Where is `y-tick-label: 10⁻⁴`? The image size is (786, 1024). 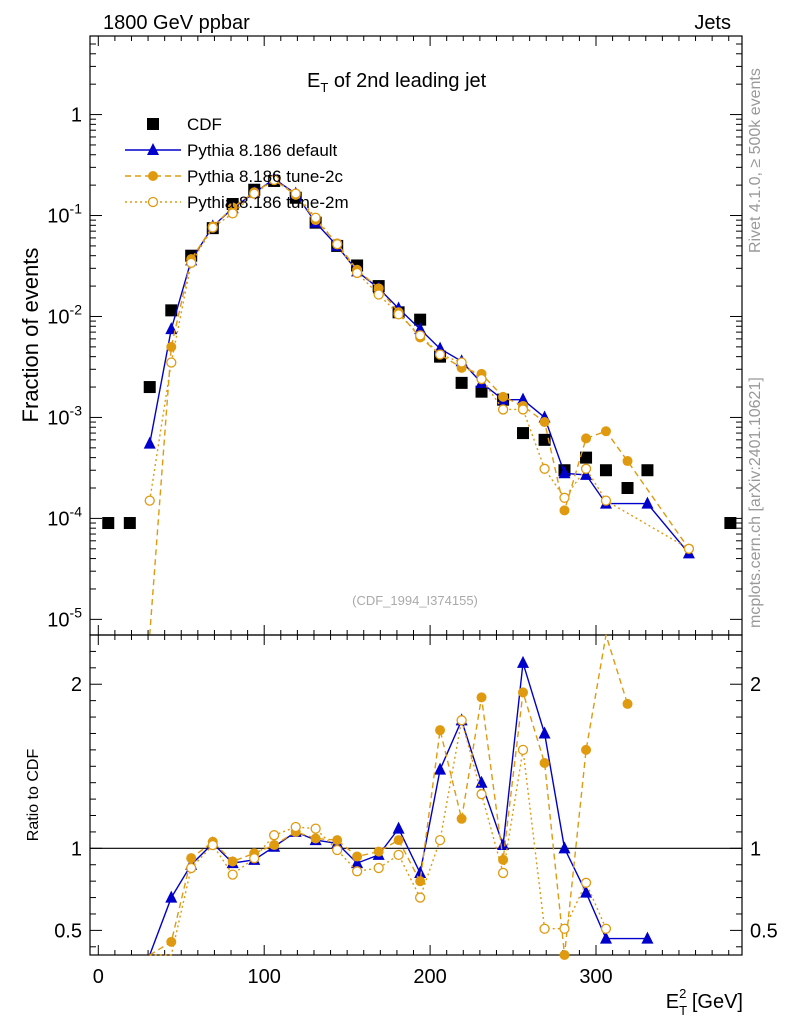
y-tick-label: 10⁻⁴ is located at coordinates (64, 516).